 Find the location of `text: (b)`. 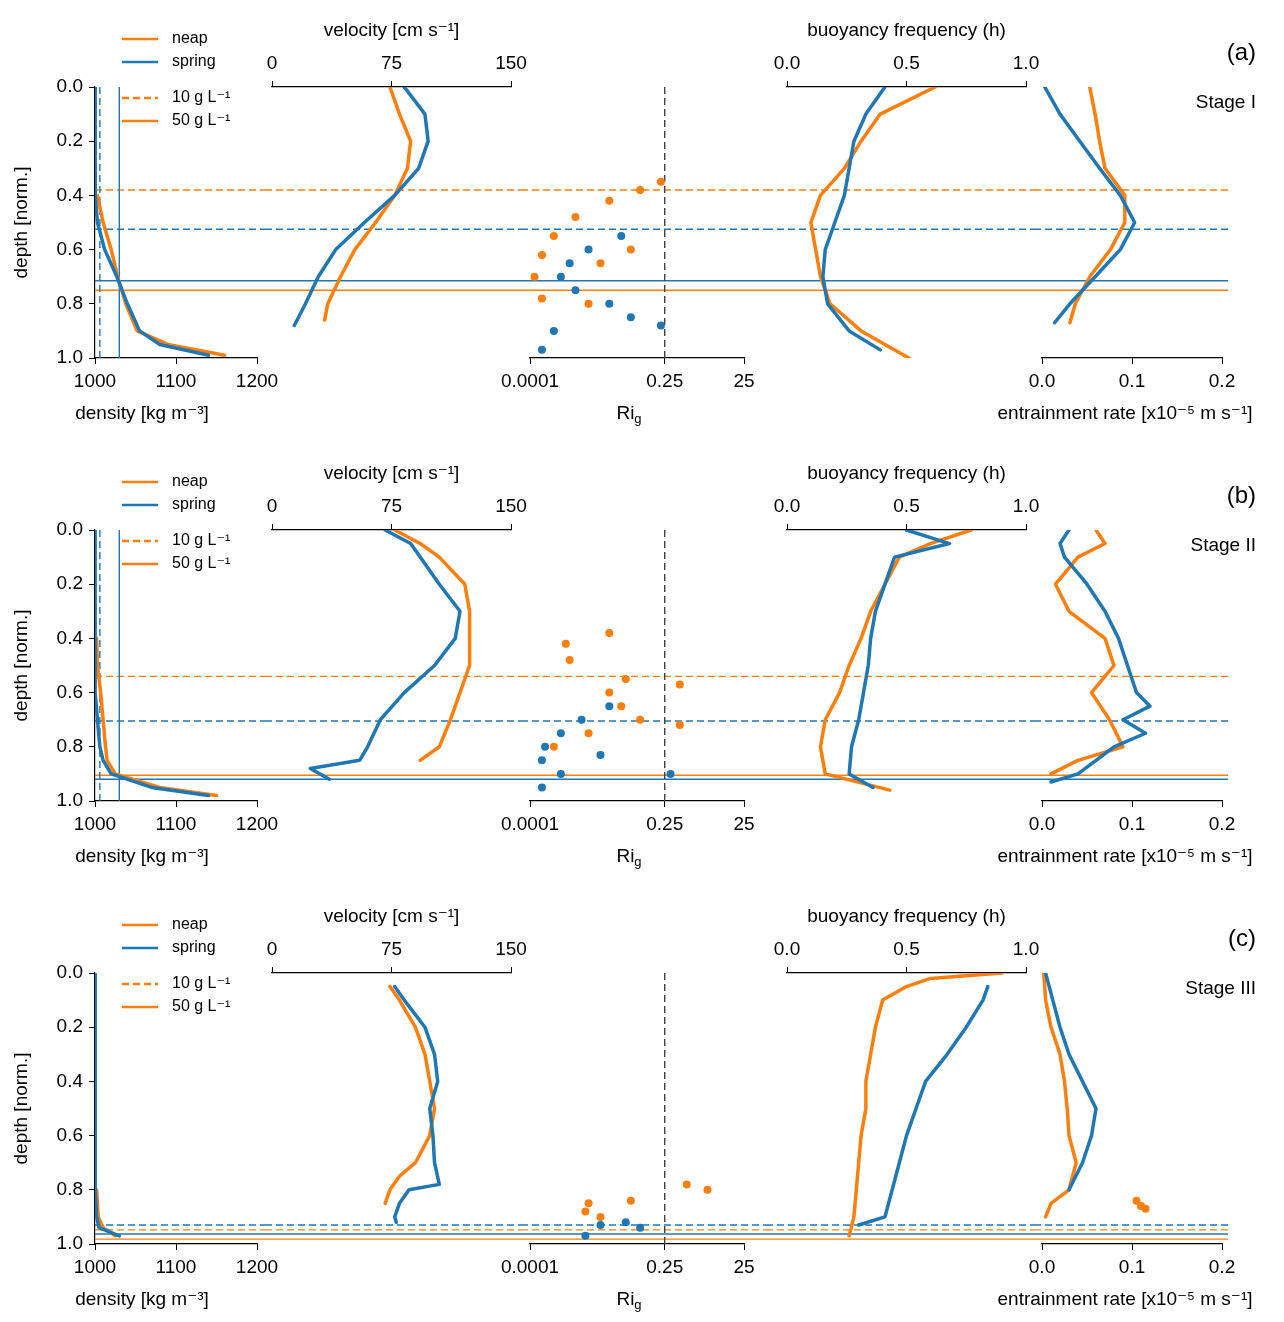

text: (b) is located at coordinates (1241, 494).